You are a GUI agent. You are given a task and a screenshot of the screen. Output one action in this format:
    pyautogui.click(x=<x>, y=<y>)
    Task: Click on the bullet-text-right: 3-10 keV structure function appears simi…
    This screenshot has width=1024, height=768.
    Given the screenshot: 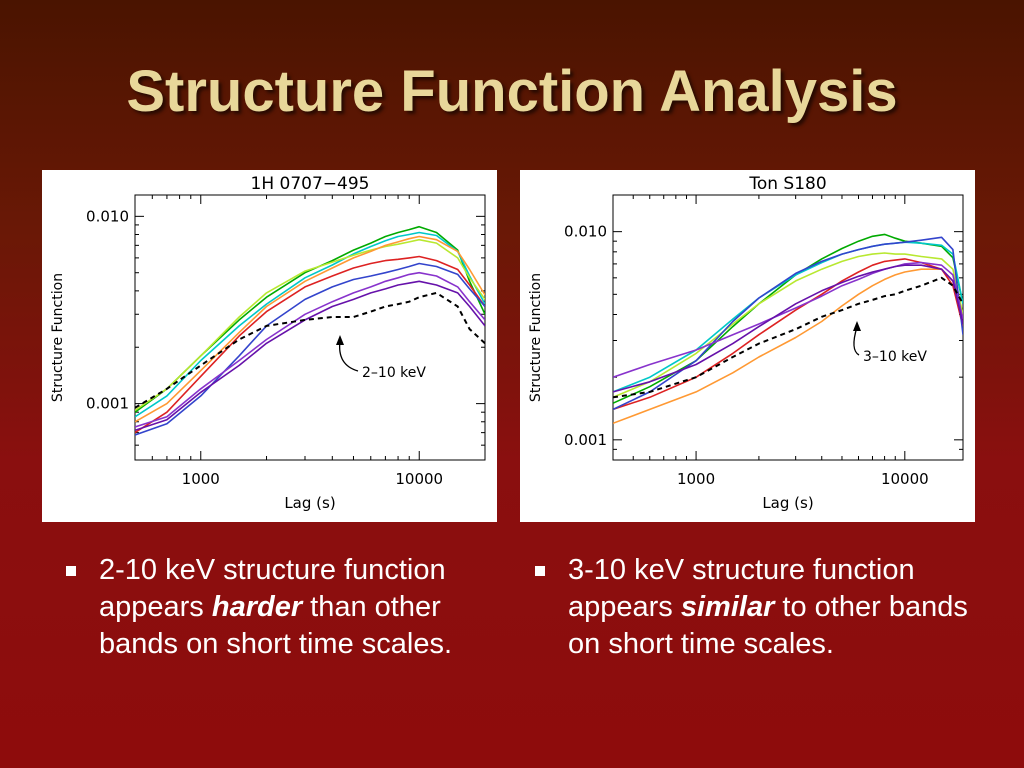 What is the action you would take?
    pyautogui.click(x=771, y=607)
    